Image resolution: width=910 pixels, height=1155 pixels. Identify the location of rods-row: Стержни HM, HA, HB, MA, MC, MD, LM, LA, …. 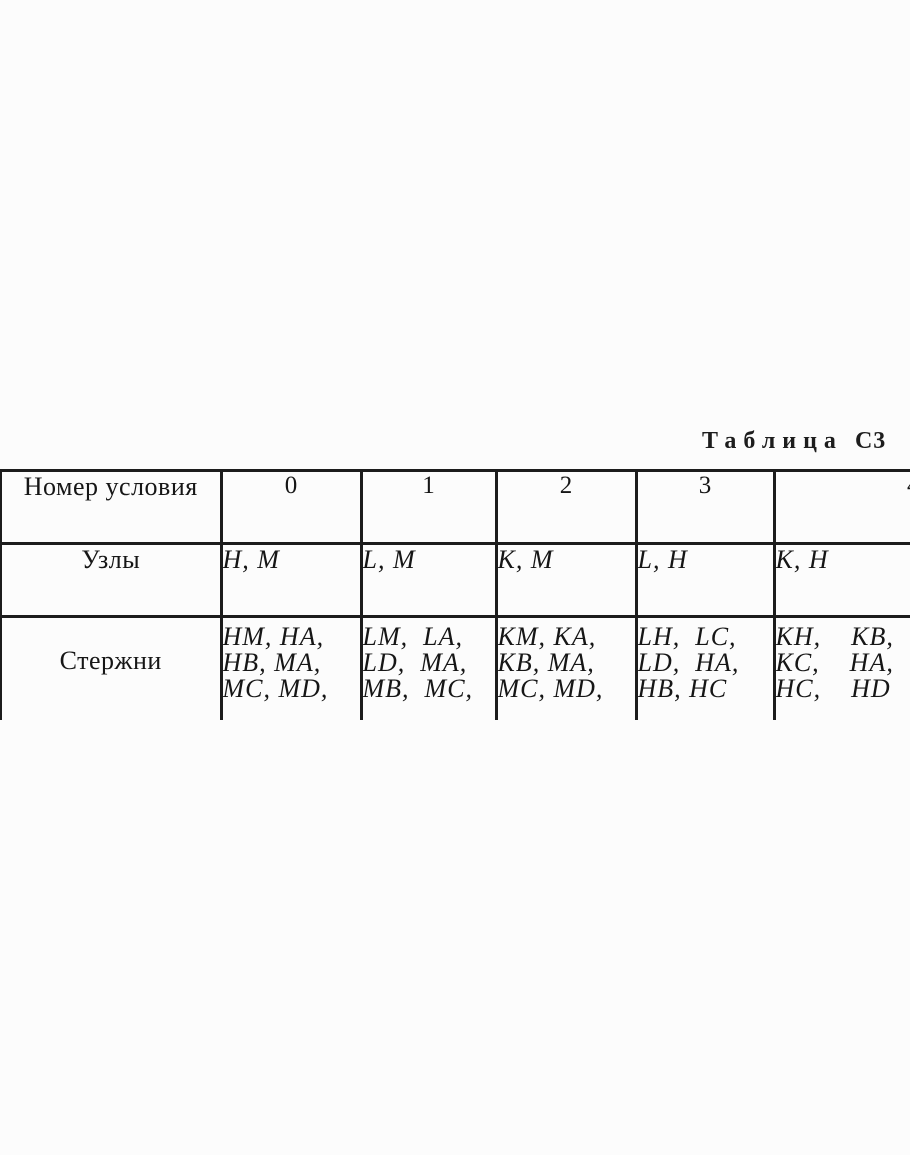
(455, 668).